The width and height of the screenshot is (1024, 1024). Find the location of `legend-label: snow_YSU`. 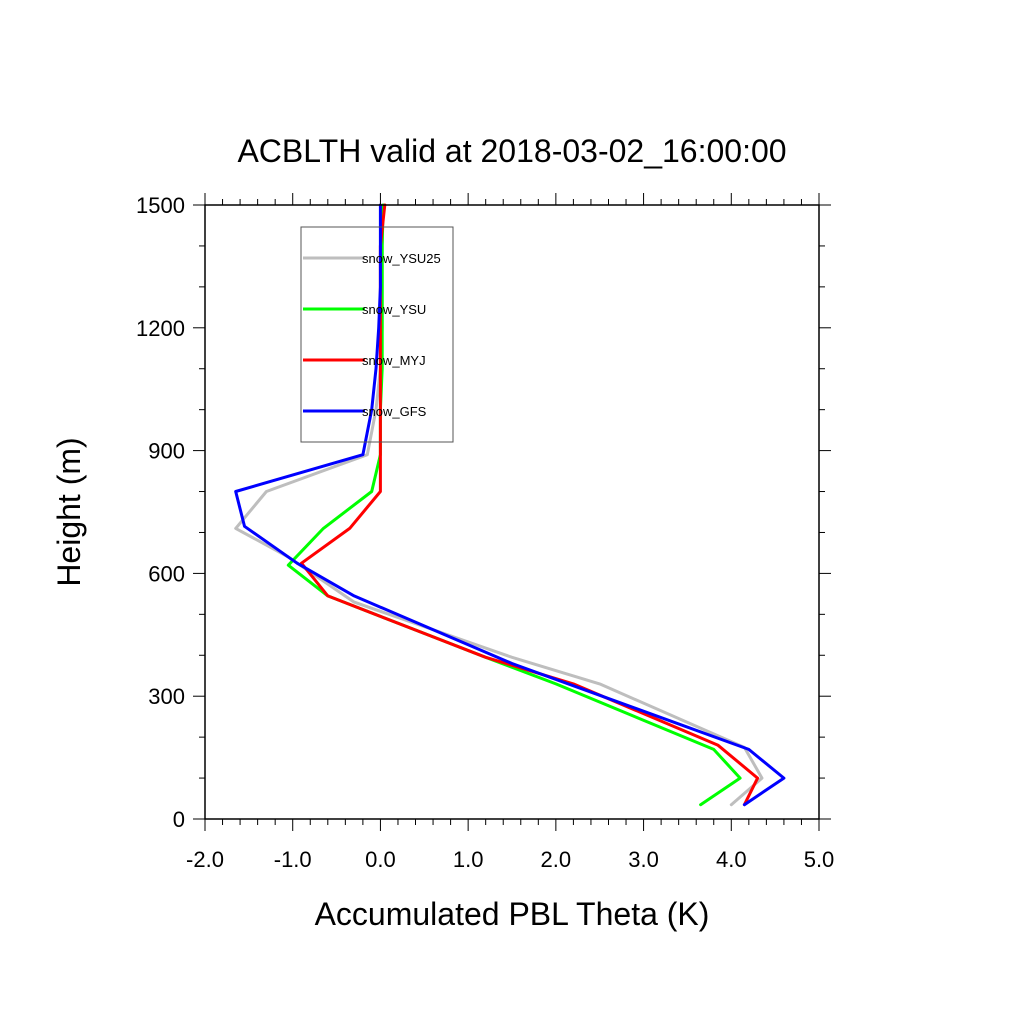

legend-label: snow_YSU is located at coordinates (394, 309).